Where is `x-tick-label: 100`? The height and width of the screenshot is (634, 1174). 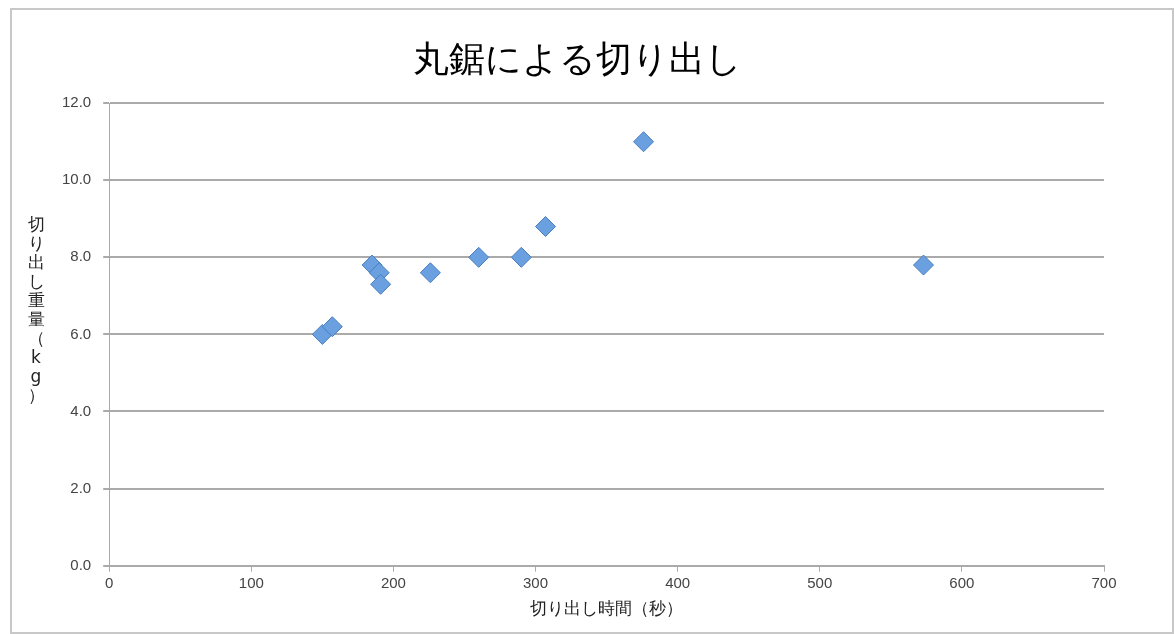
x-tick-label: 100 is located at coordinates (251, 582).